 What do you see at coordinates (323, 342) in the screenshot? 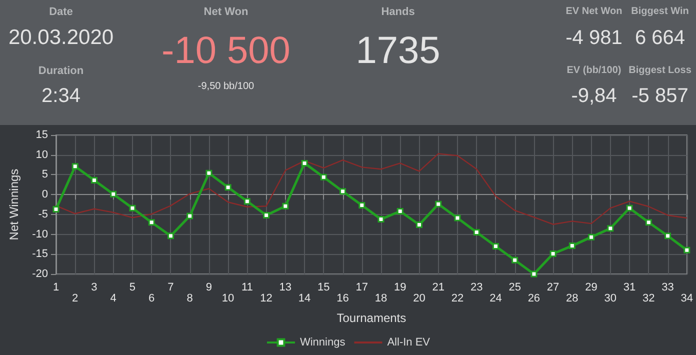
I see `legend-label: Winnings` at bounding box center [323, 342].